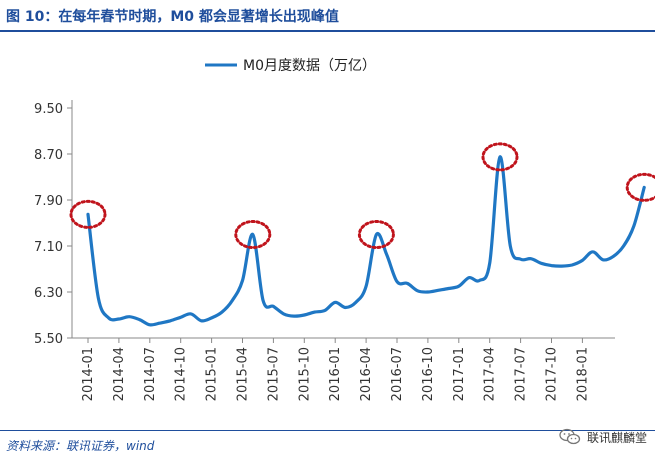 The image size is (655, 464). I want to click on brand-name: 联讯麒麟堂, so click(616, 437).